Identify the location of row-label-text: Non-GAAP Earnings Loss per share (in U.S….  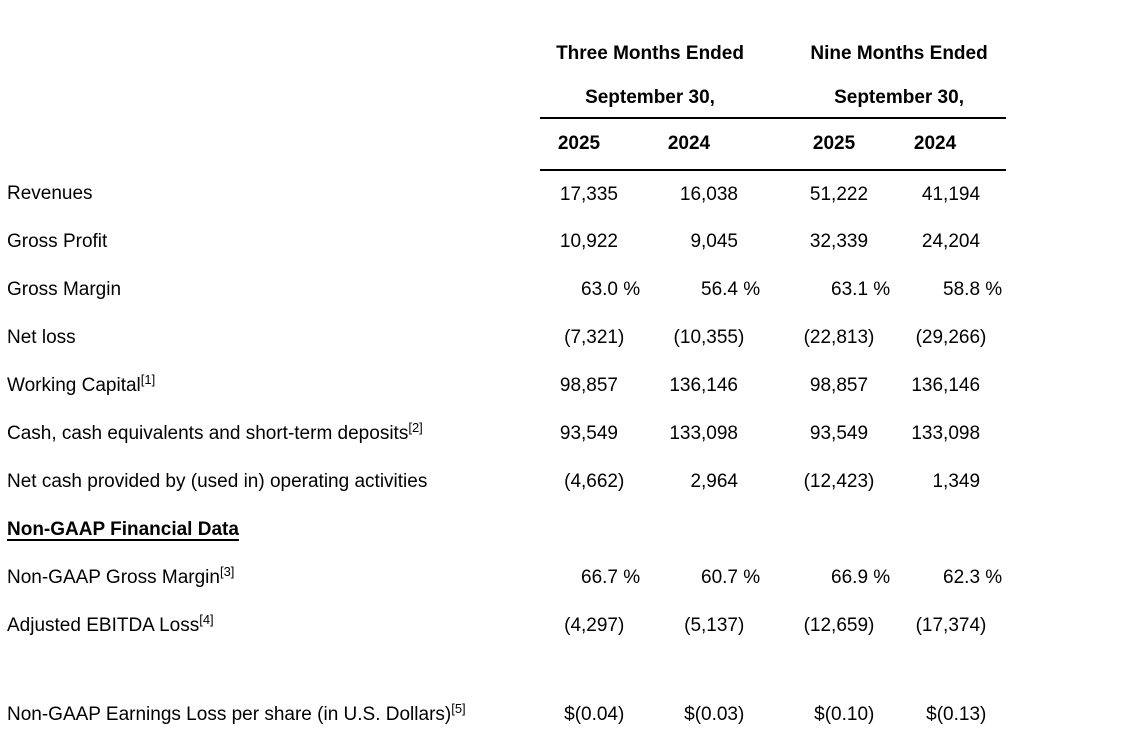
(229, 715).